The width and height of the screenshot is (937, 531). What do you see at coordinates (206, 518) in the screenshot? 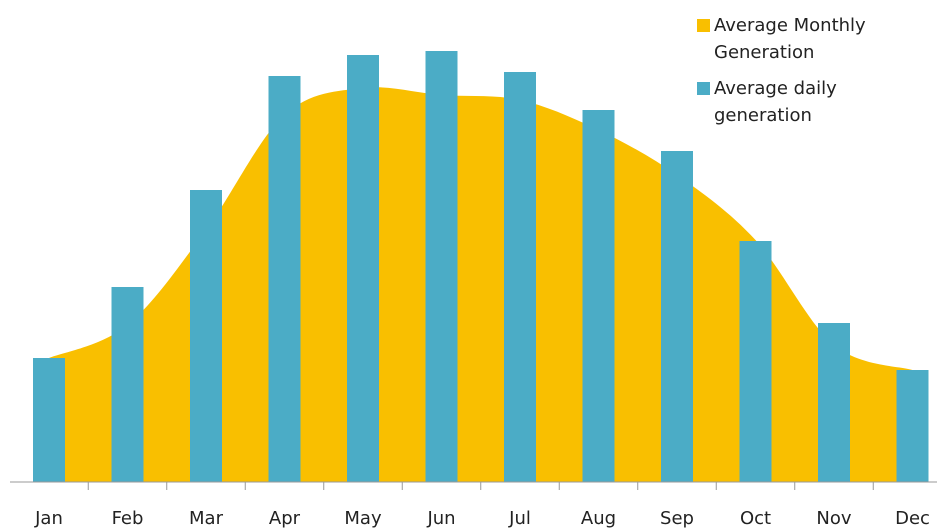
I see `x-tick-label: Mar` at bounding box center [206, 518].